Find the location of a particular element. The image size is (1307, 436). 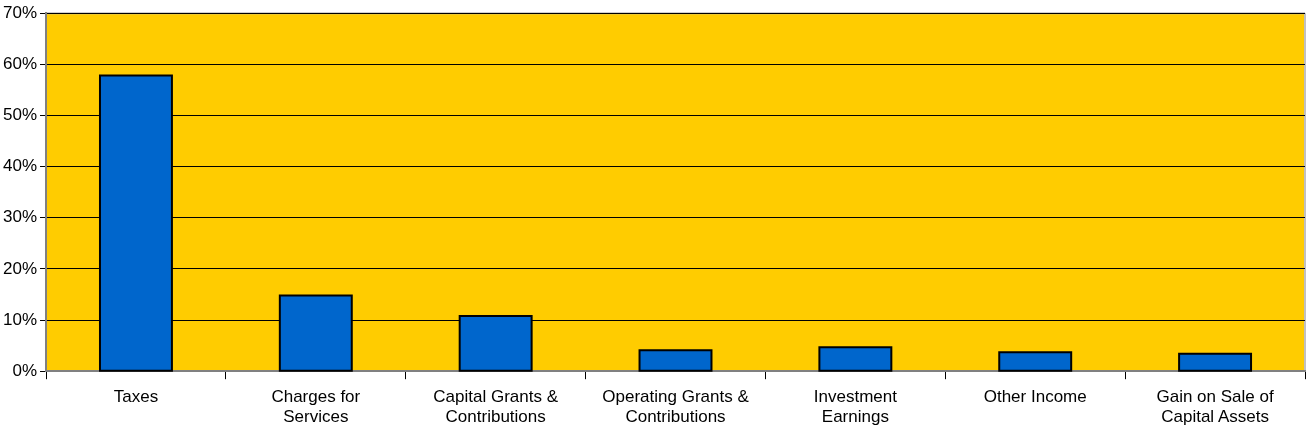

y-tick-label: 70% is located at coordinates (20, 12).